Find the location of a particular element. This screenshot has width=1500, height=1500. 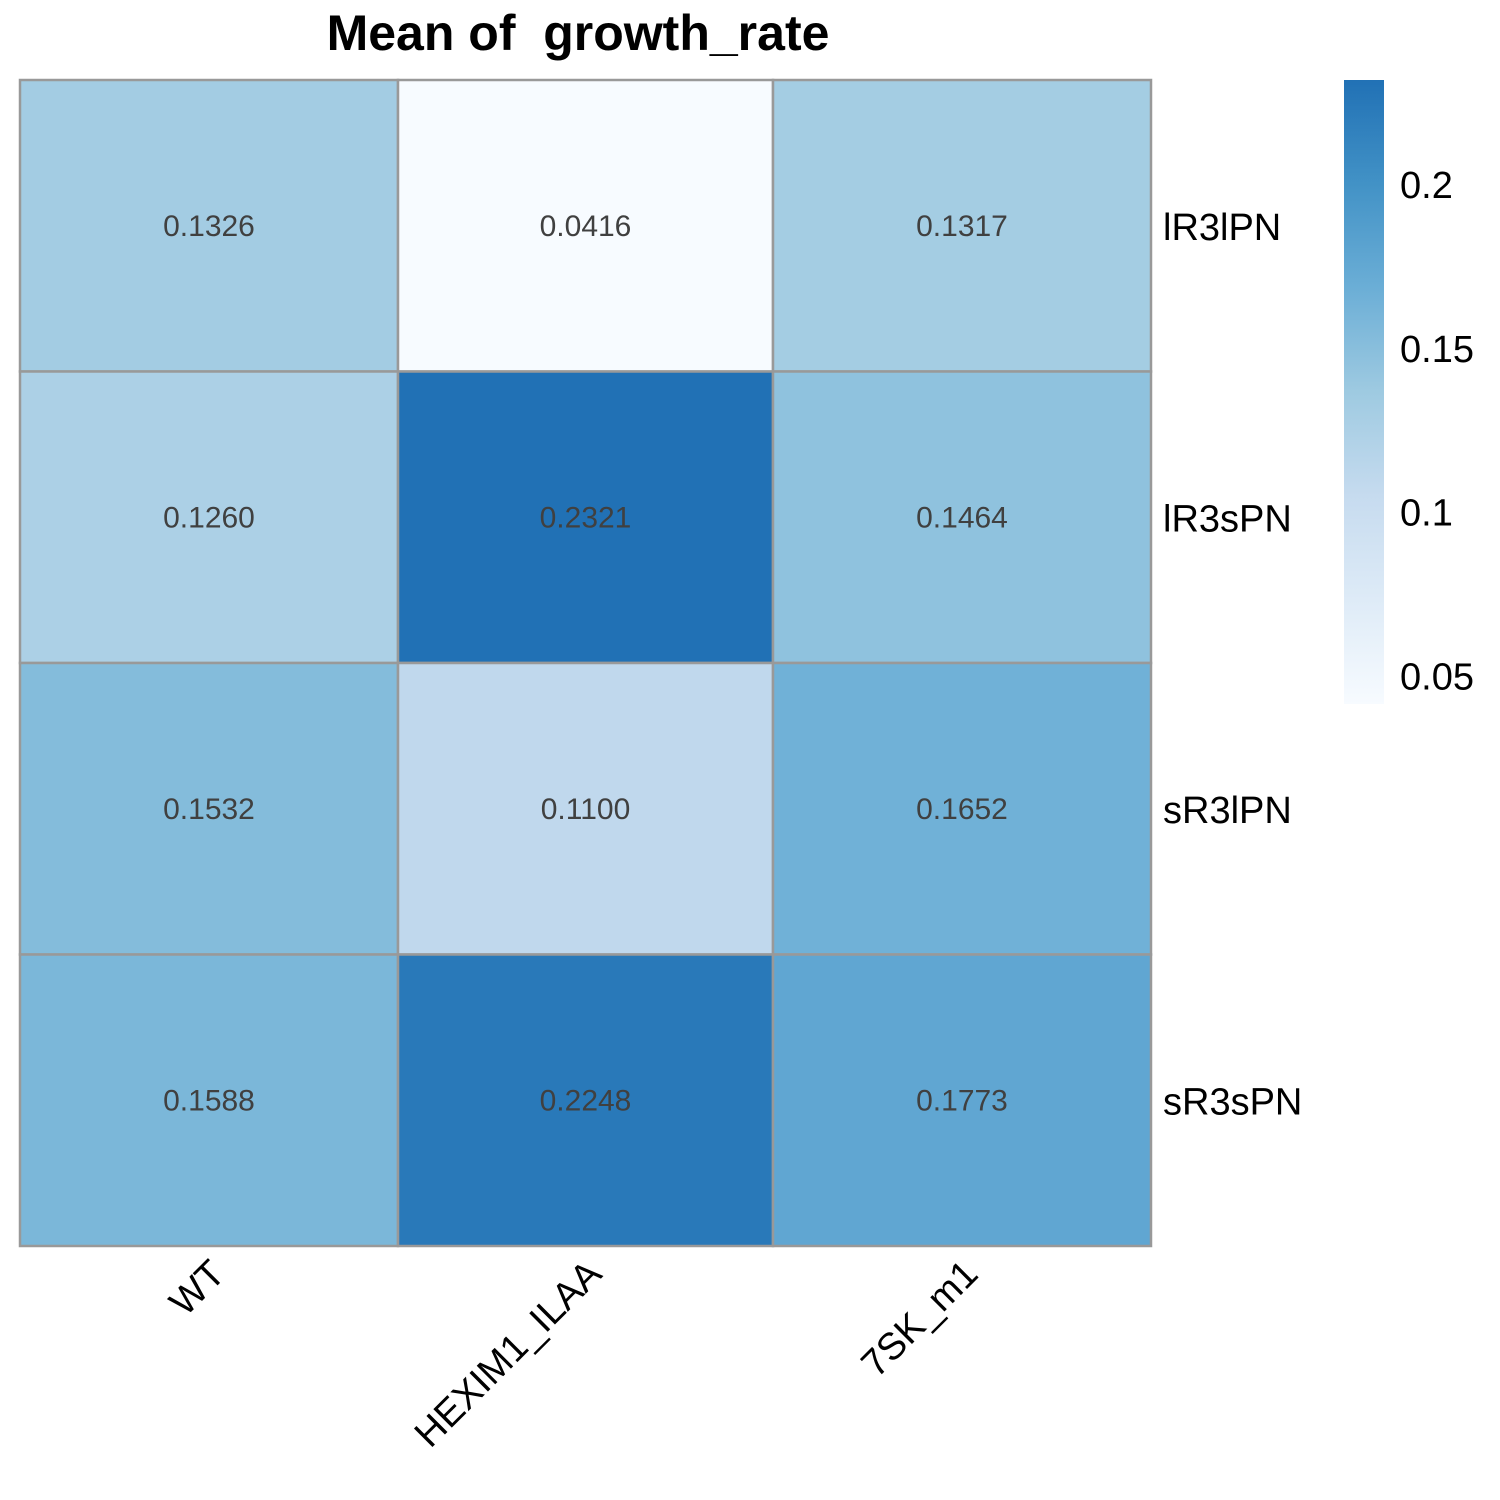

row-label: sR3sPN is located at coordinates (1232, 1102).